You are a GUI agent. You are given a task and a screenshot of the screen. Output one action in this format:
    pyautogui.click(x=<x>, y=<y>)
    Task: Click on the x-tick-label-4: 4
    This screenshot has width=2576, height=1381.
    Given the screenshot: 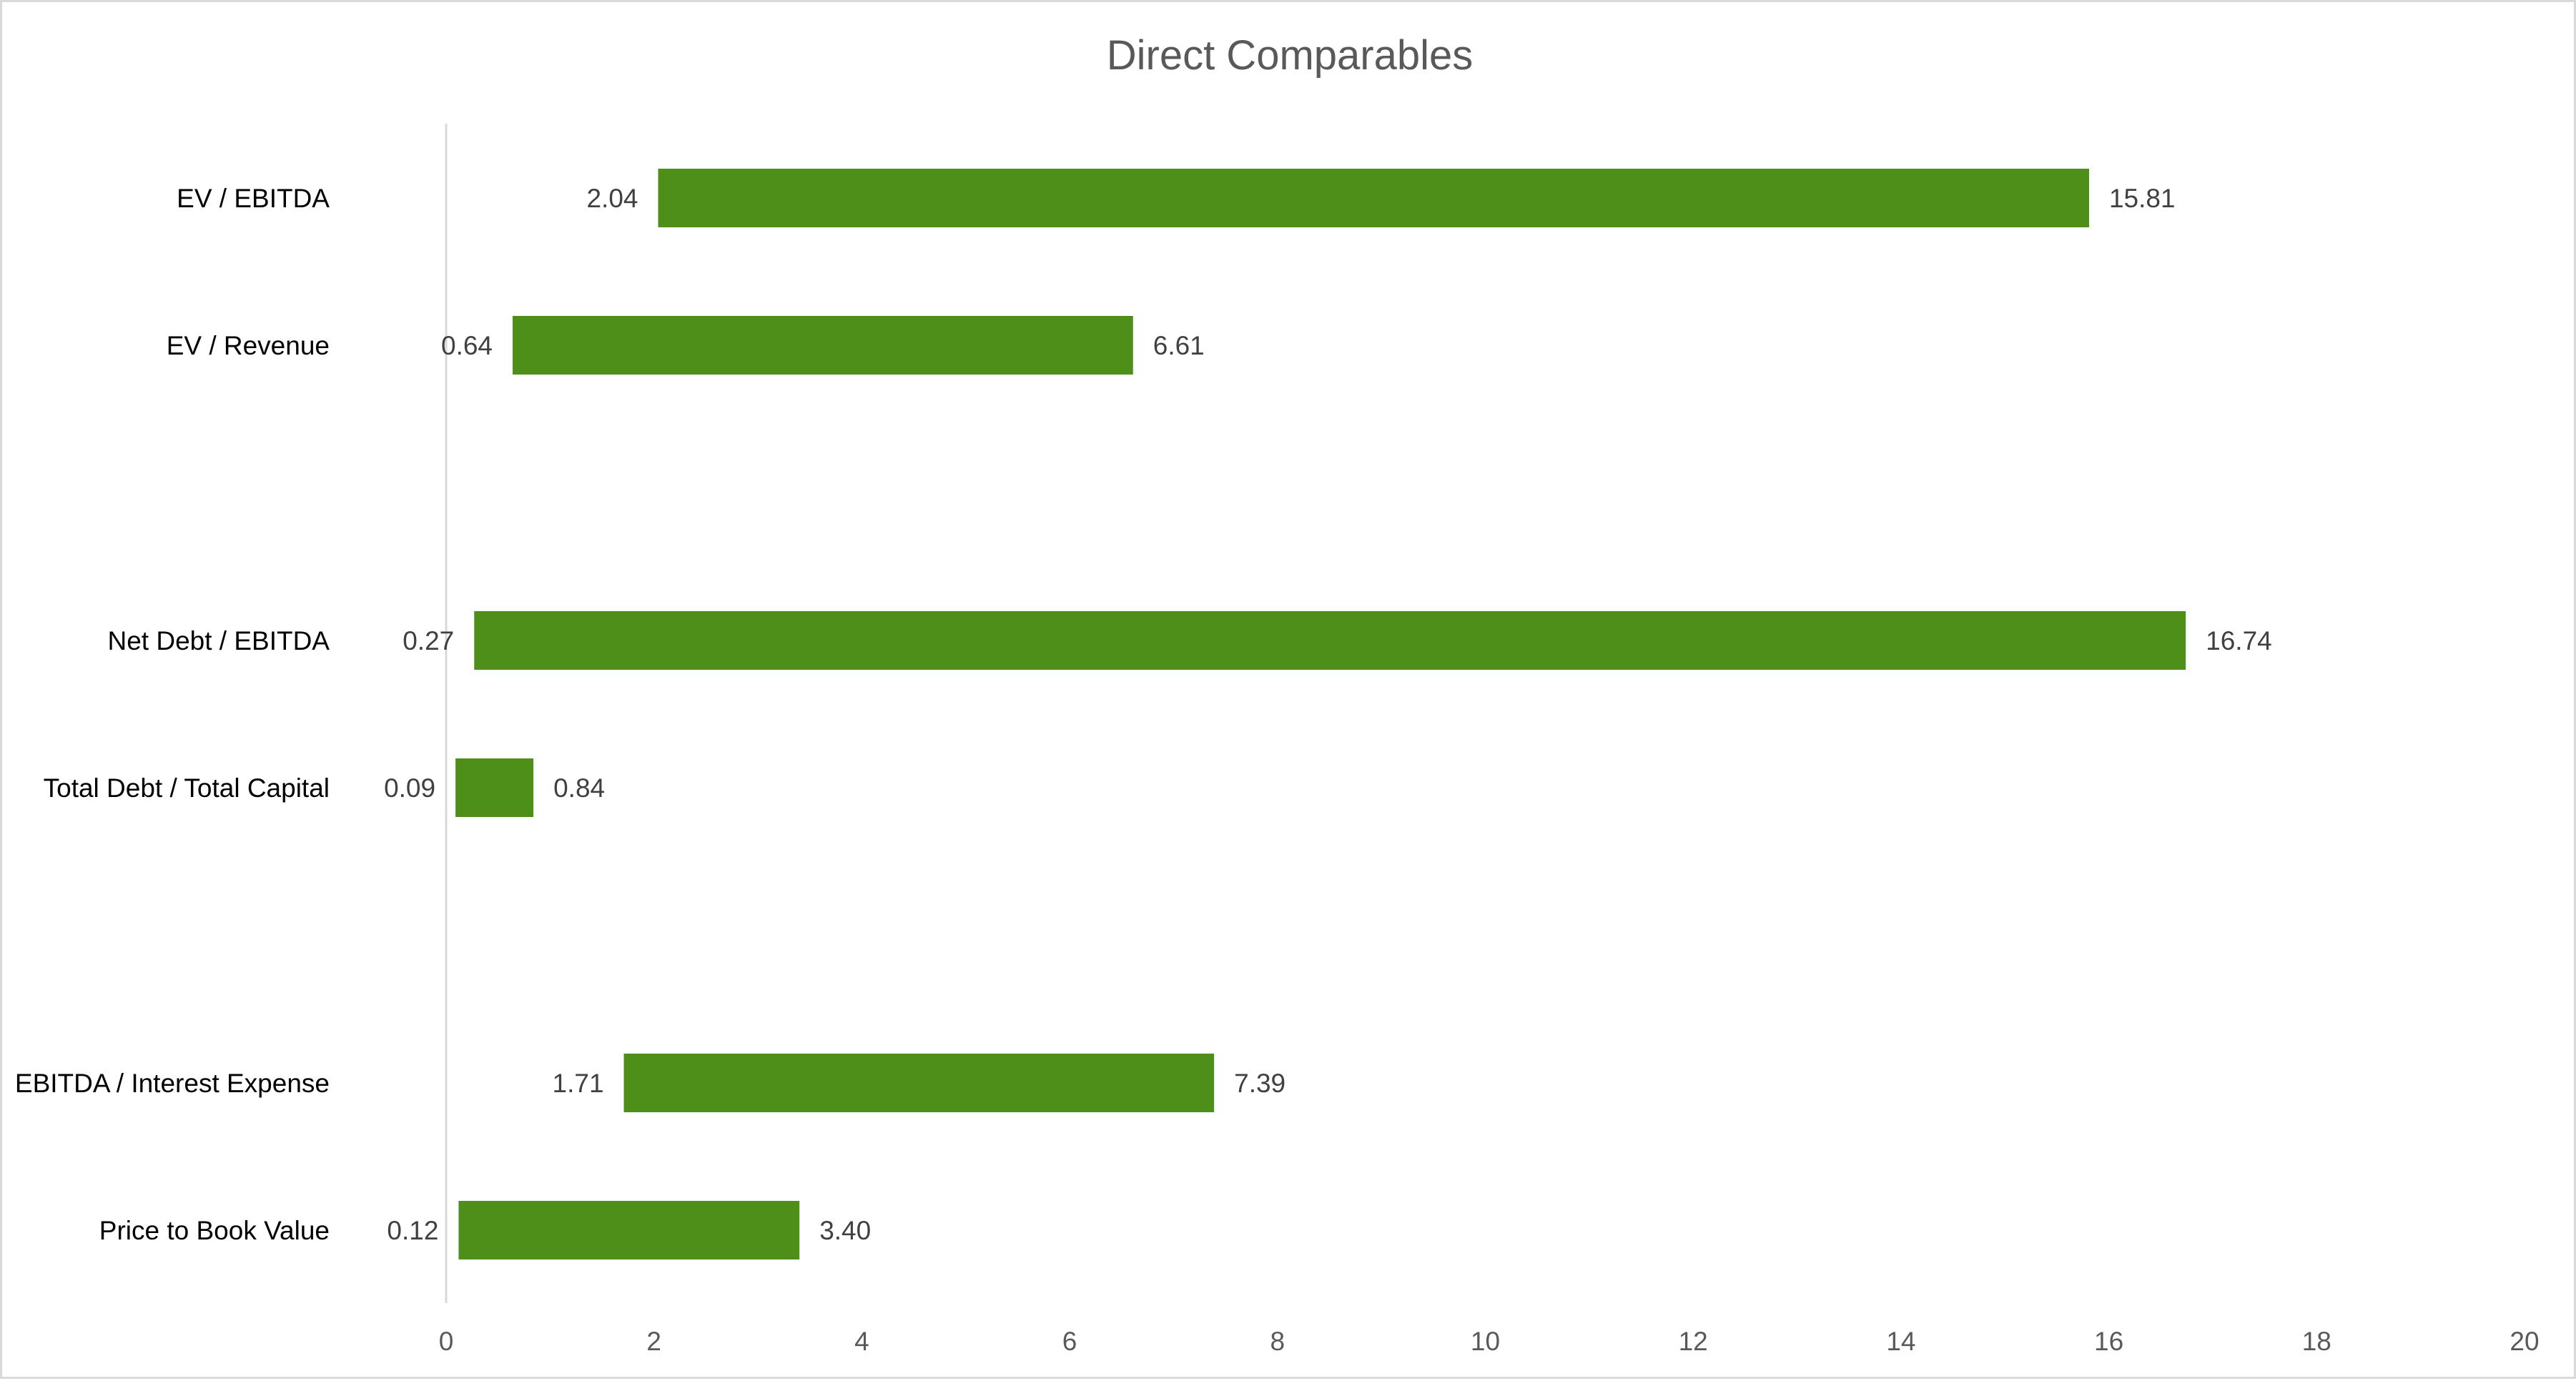 What is the action you would take?
    pyautogui.click(x=861, y=1341)
    